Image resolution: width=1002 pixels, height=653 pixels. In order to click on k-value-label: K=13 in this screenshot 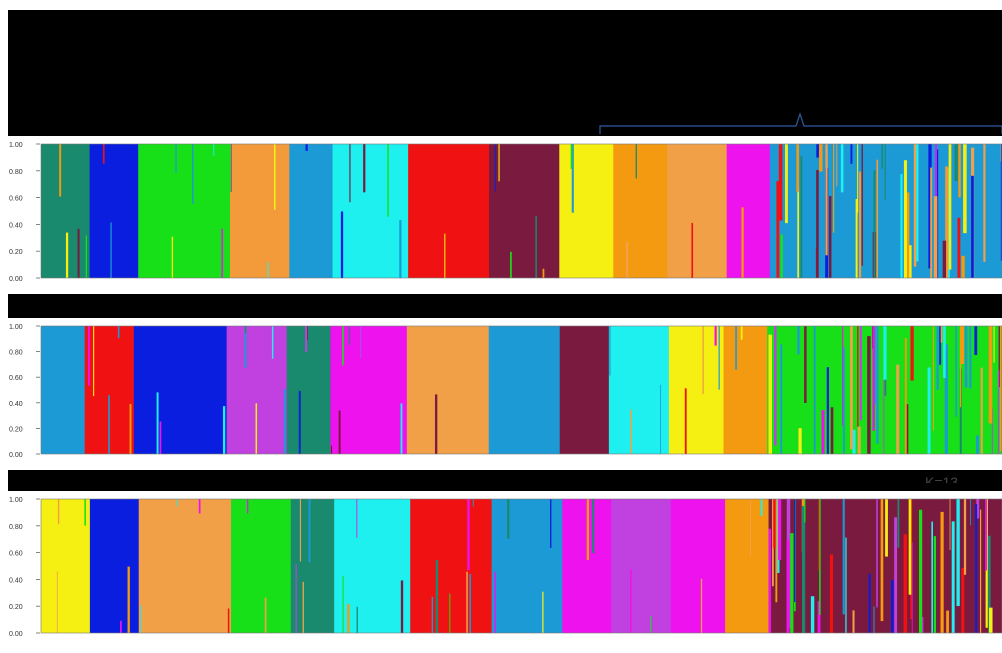, I will do `click(942, 478)`.